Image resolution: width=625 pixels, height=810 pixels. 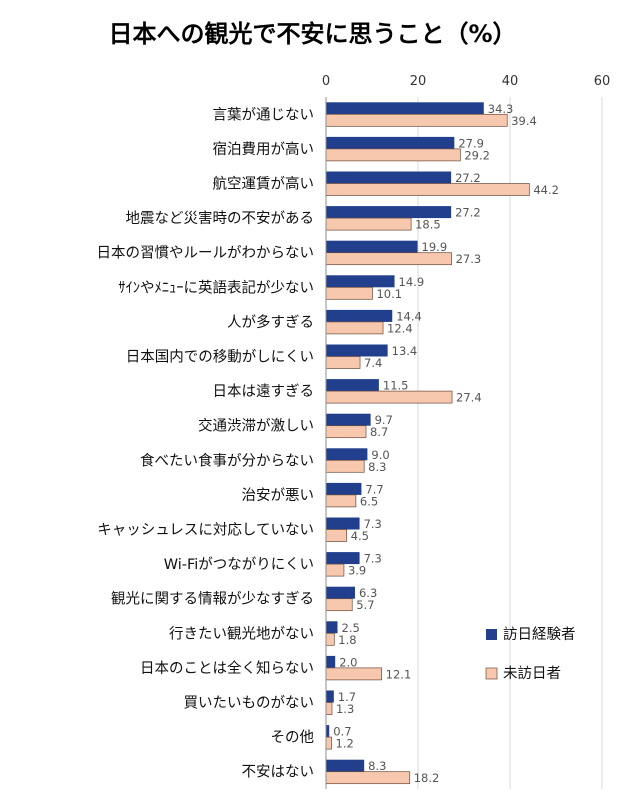 What do you see at coordinates (220, 357) in the screenshot?
I see `category-label: 日本国内での移動がしにくい` at bounding box center [220, 357].